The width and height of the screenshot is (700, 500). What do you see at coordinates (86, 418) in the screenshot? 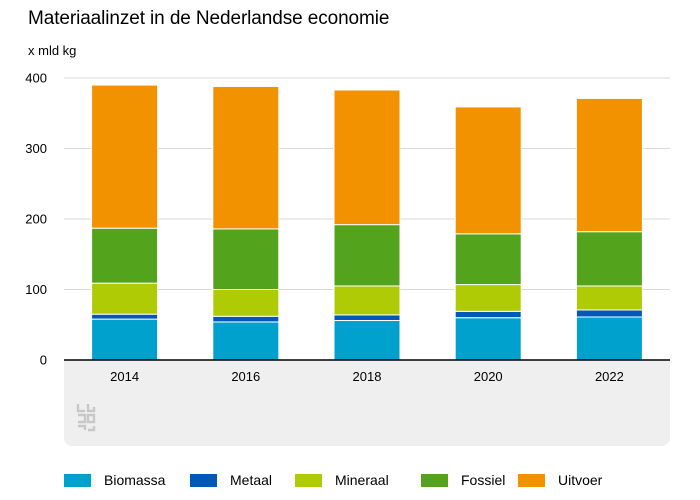
I see `cbs-logo-icon` at bounding box center [86, 418].